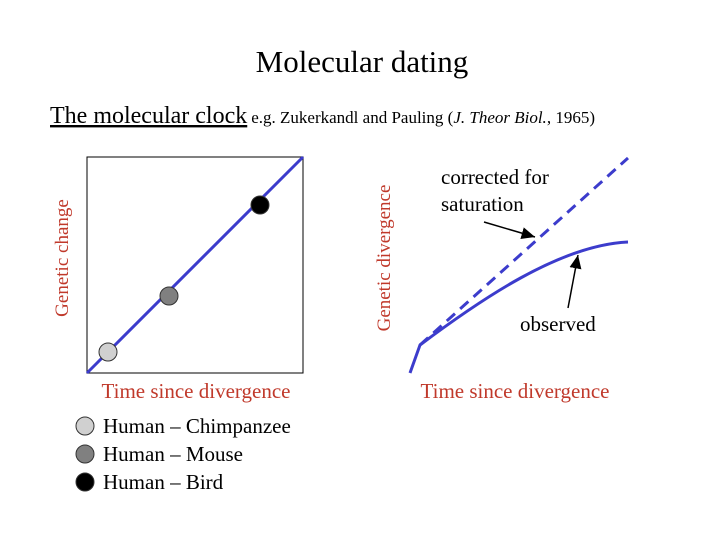 The height and width of the screenshot is (540, 720). Describe the element at coordinates (148, 116) in the screenshot. I see `subtitle-main: The molecular clock` at that location.